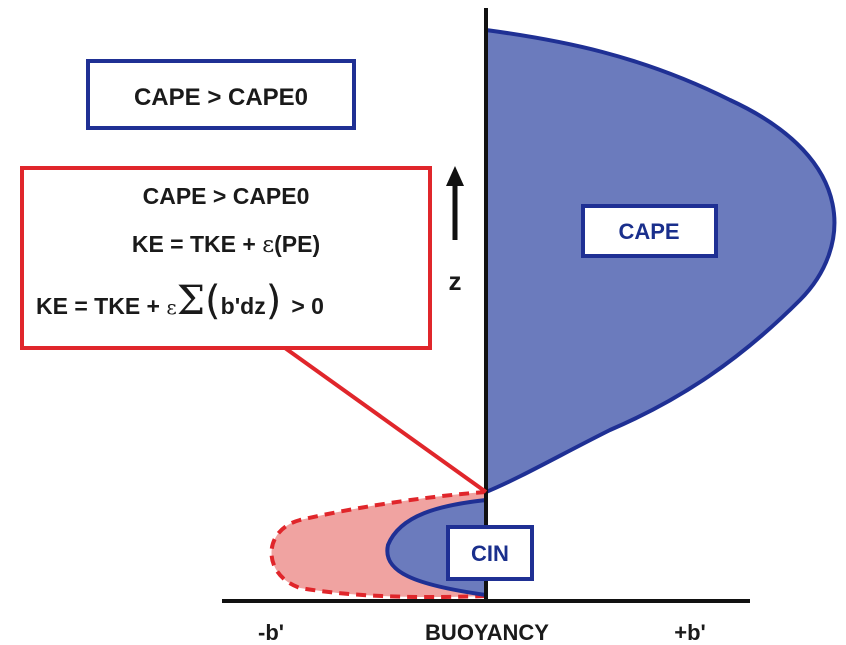  Describe the element at coordinates (297, 244) in the screenshot. I see `line2-post: (PE)` at that location.